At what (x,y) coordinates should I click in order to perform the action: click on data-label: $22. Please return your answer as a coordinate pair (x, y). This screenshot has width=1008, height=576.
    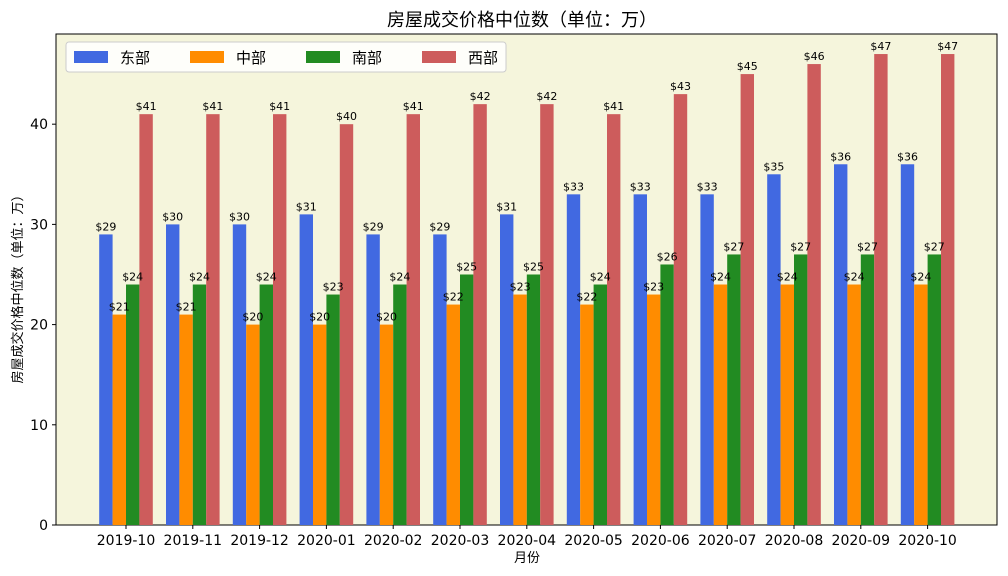
    Looking at the image, I should click on (453, 297).